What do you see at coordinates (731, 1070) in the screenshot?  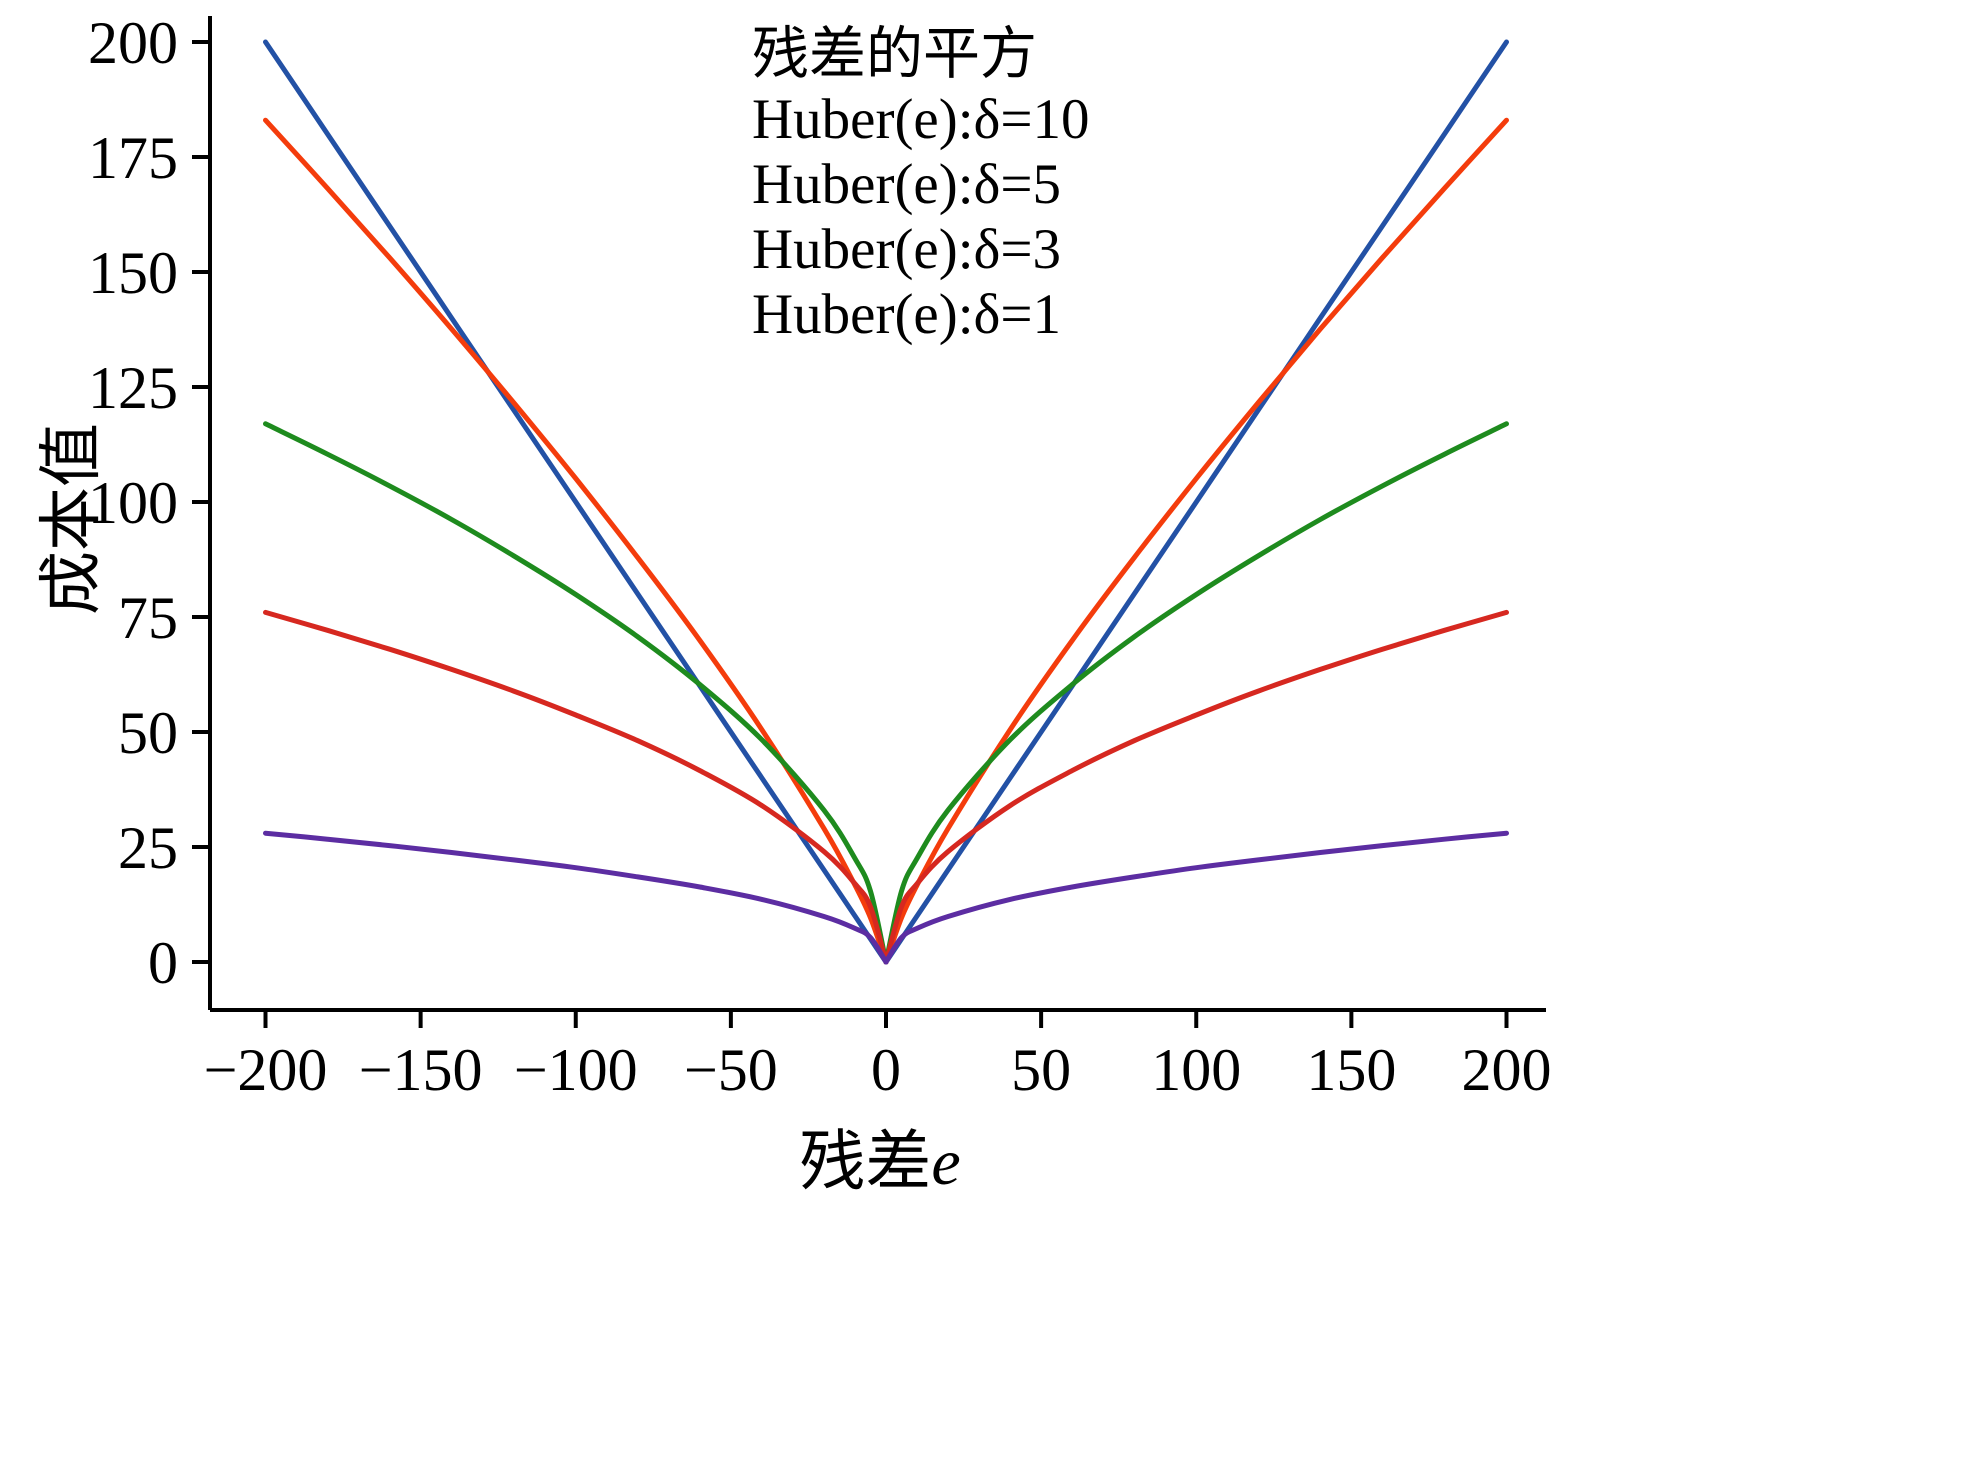 I see `x-tick-label: −50` at bounding box center [731, 1070].